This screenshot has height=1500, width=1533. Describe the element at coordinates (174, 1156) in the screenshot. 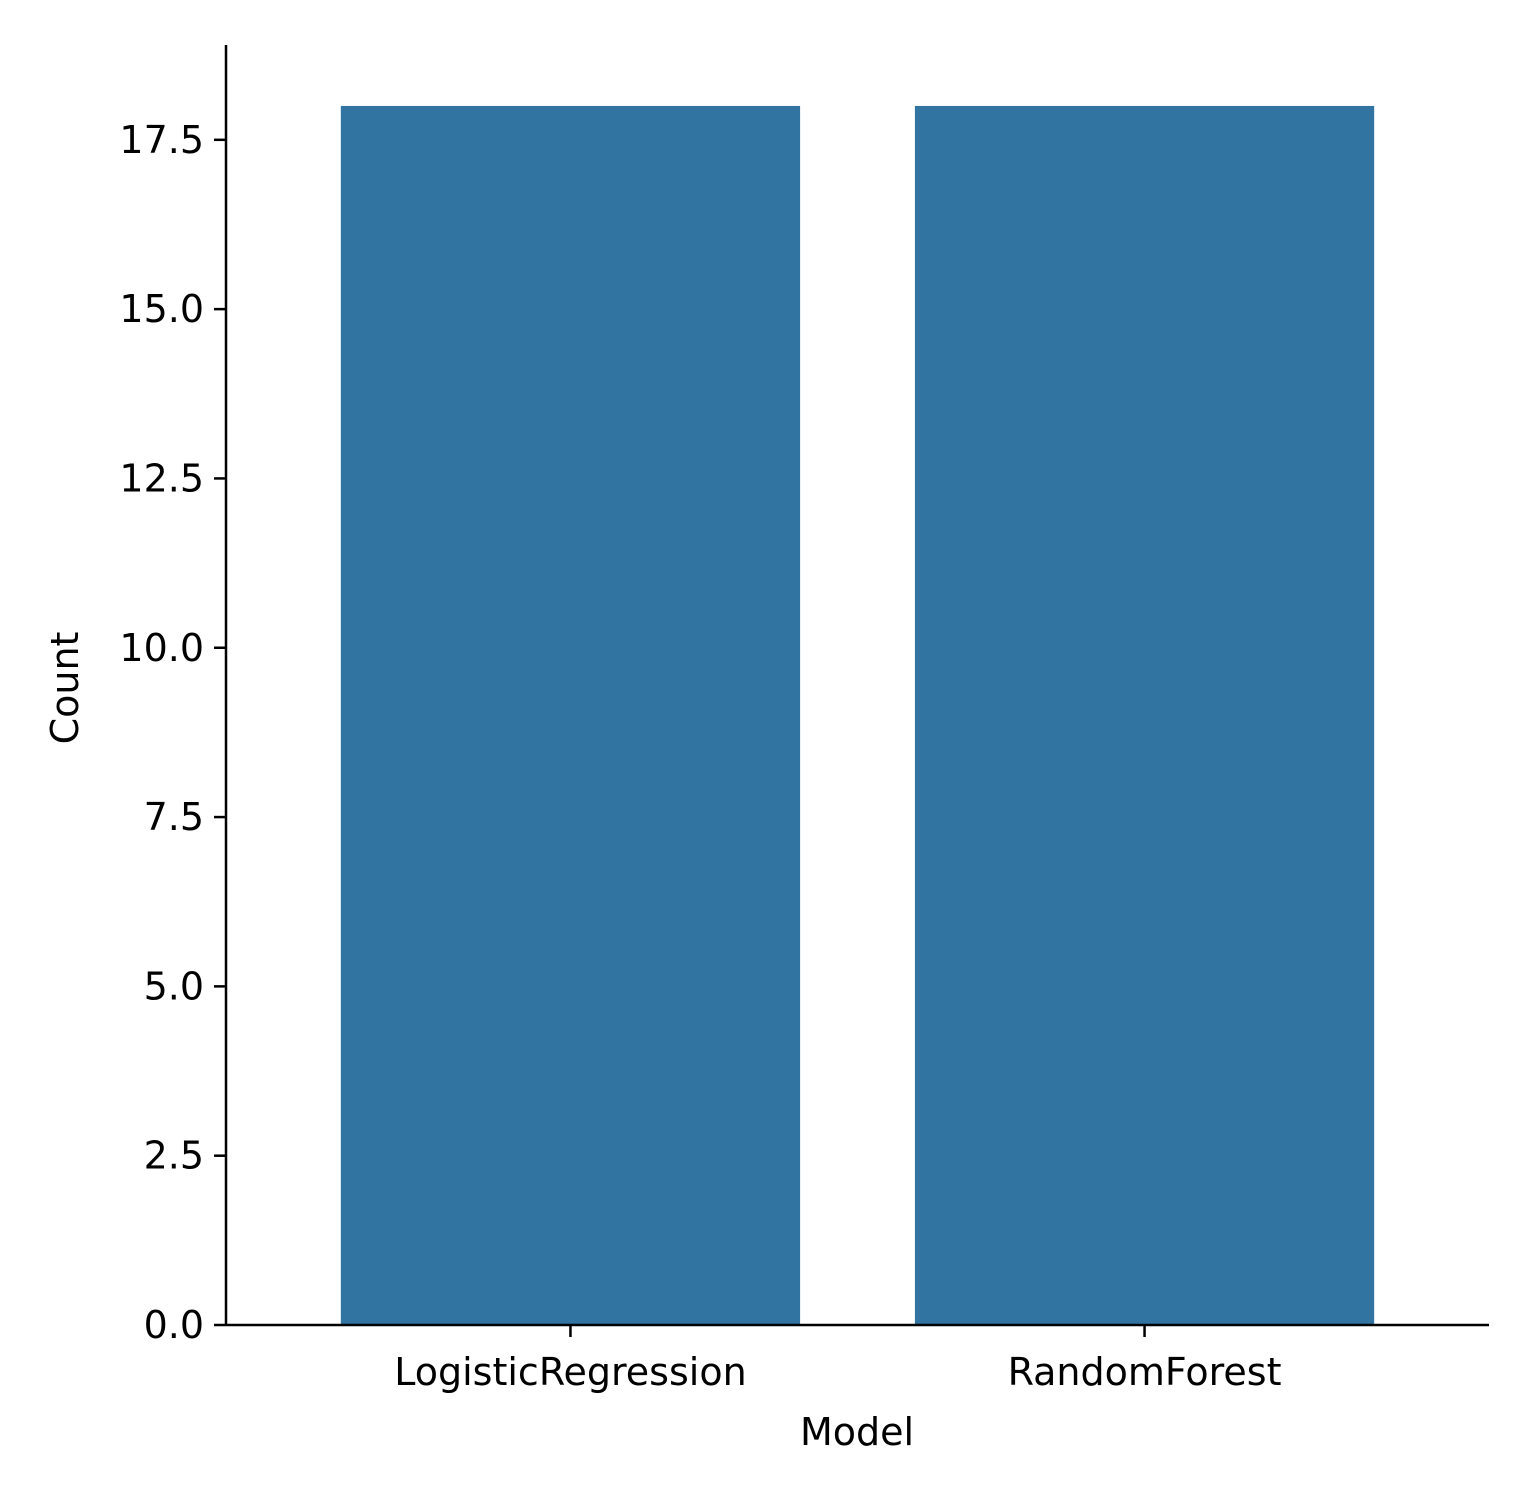

I see `y-tick-label: 2.5` at that location.